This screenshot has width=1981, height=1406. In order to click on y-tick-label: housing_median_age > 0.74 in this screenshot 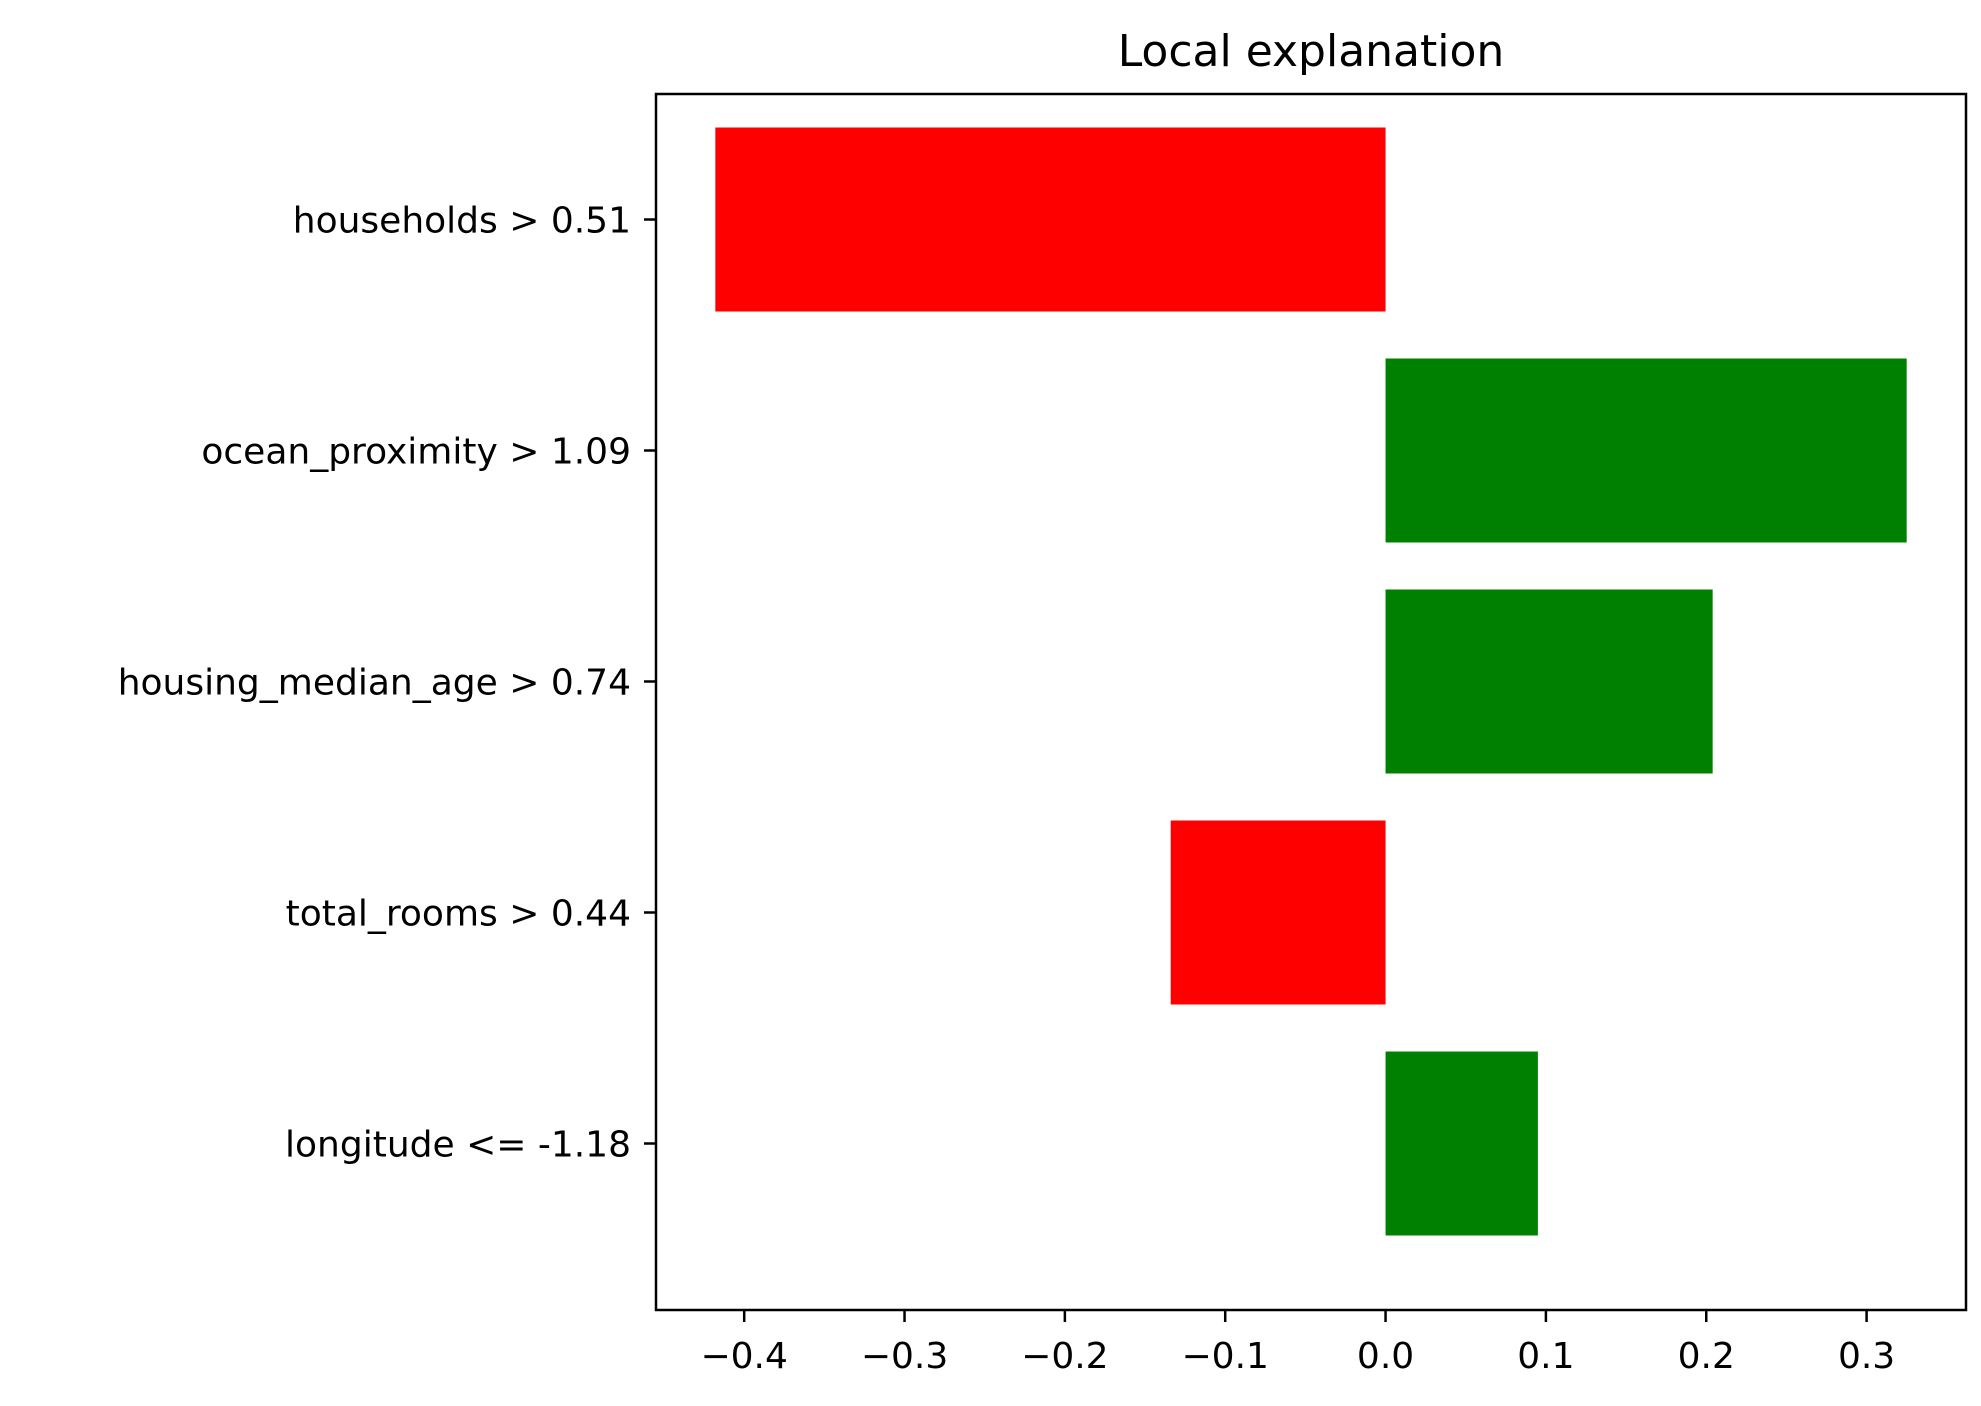, I will do `click(374, 683)`.